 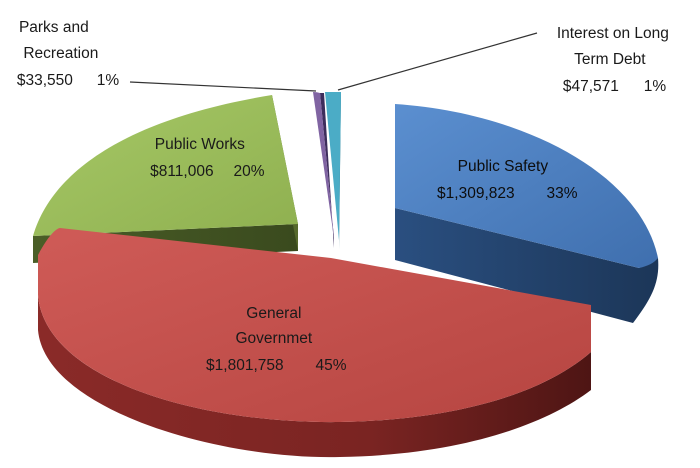 I want to click on label-public-safety-percent: 33%, so click(x=561, y=193).